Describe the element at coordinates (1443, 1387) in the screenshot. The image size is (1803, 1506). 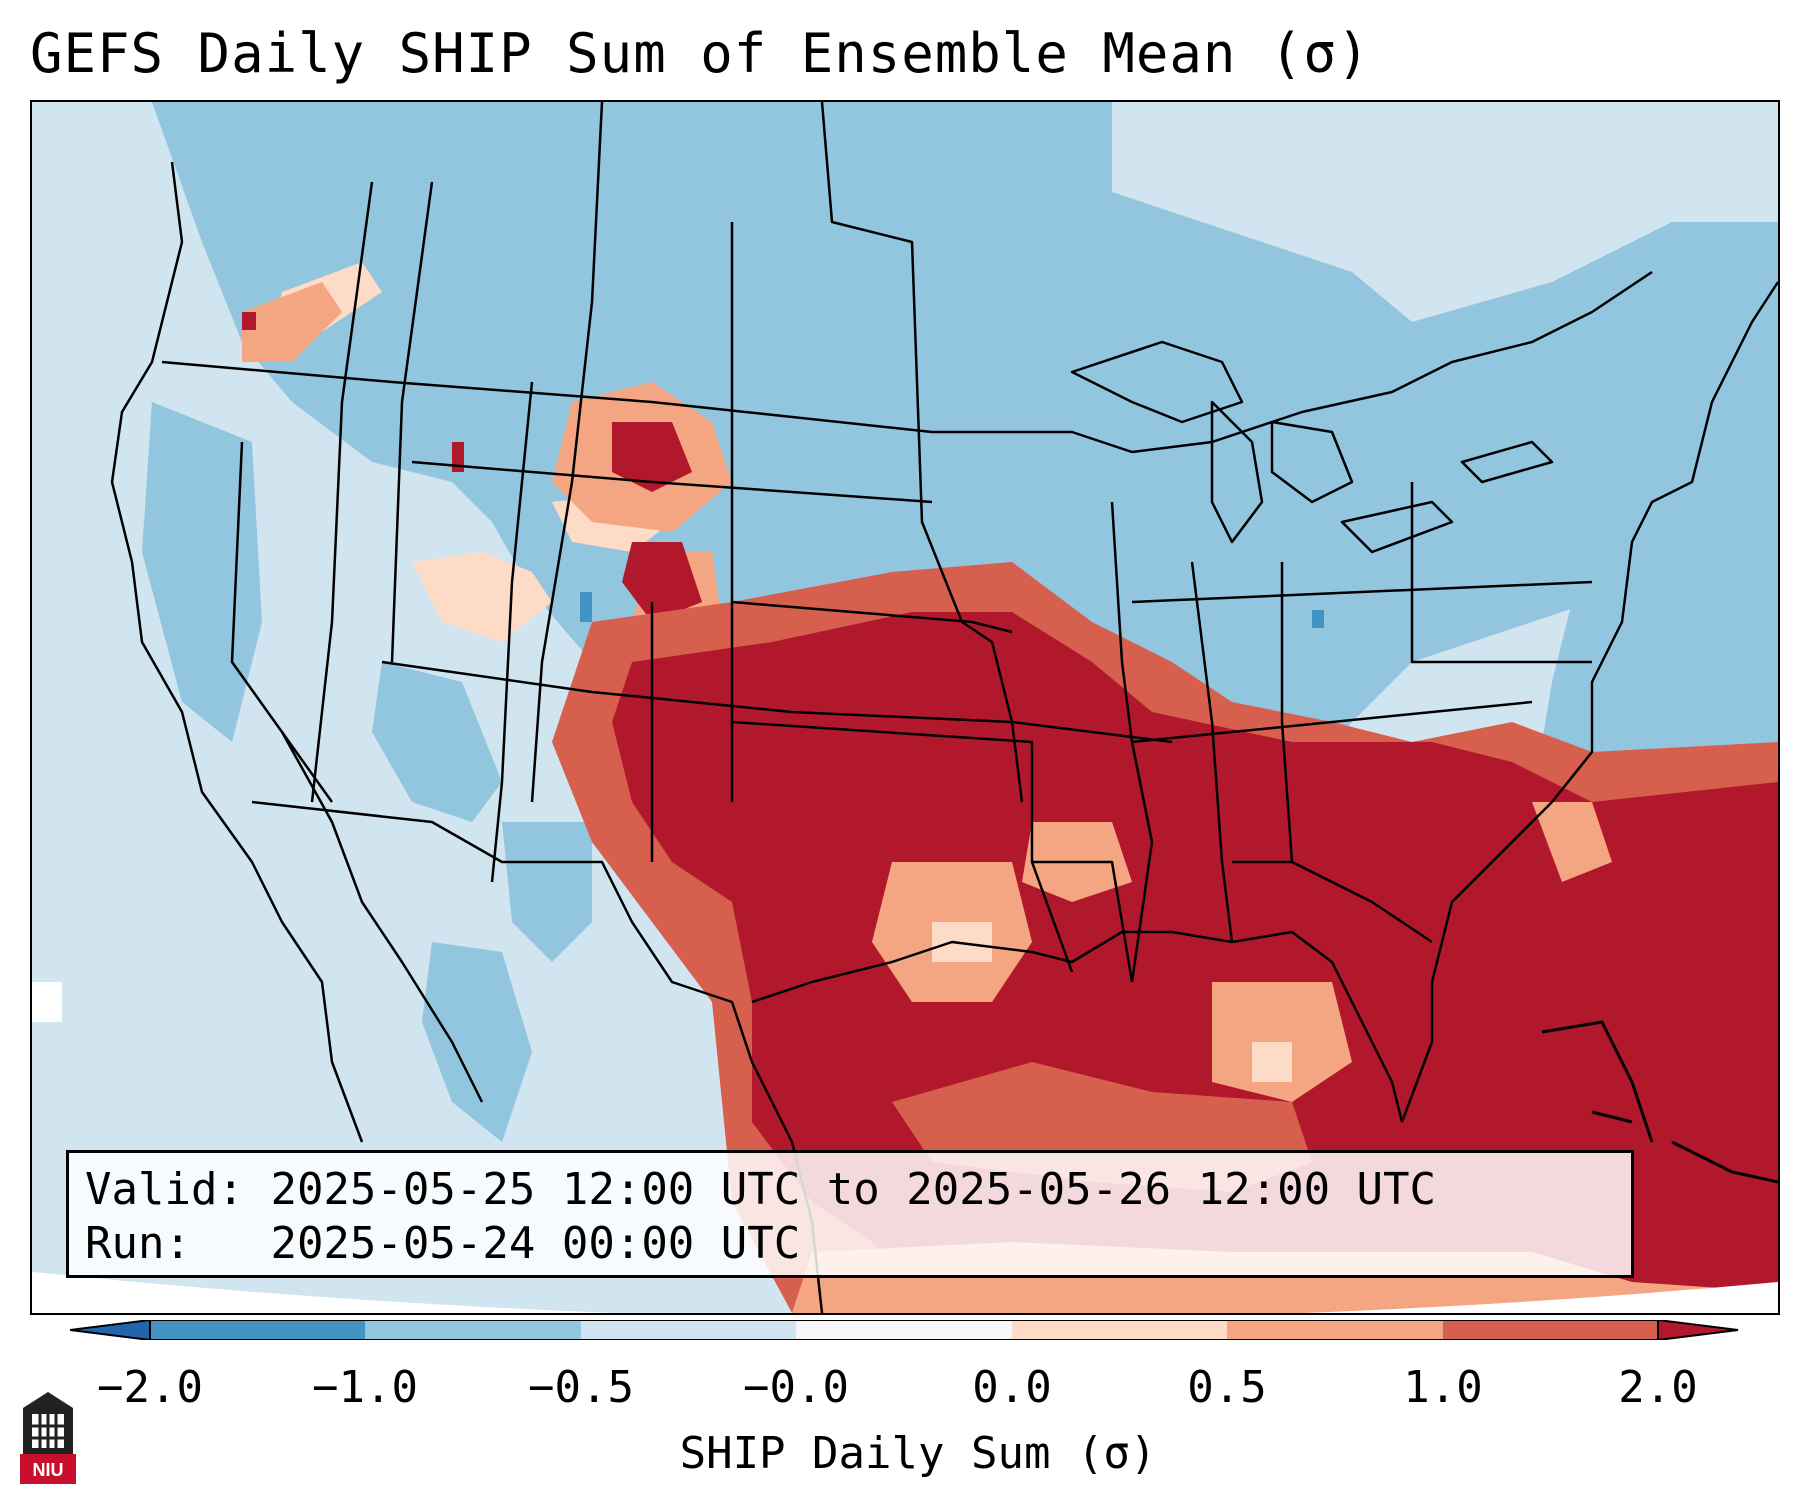
I see `colorbar-tick: 1.0` at that location.